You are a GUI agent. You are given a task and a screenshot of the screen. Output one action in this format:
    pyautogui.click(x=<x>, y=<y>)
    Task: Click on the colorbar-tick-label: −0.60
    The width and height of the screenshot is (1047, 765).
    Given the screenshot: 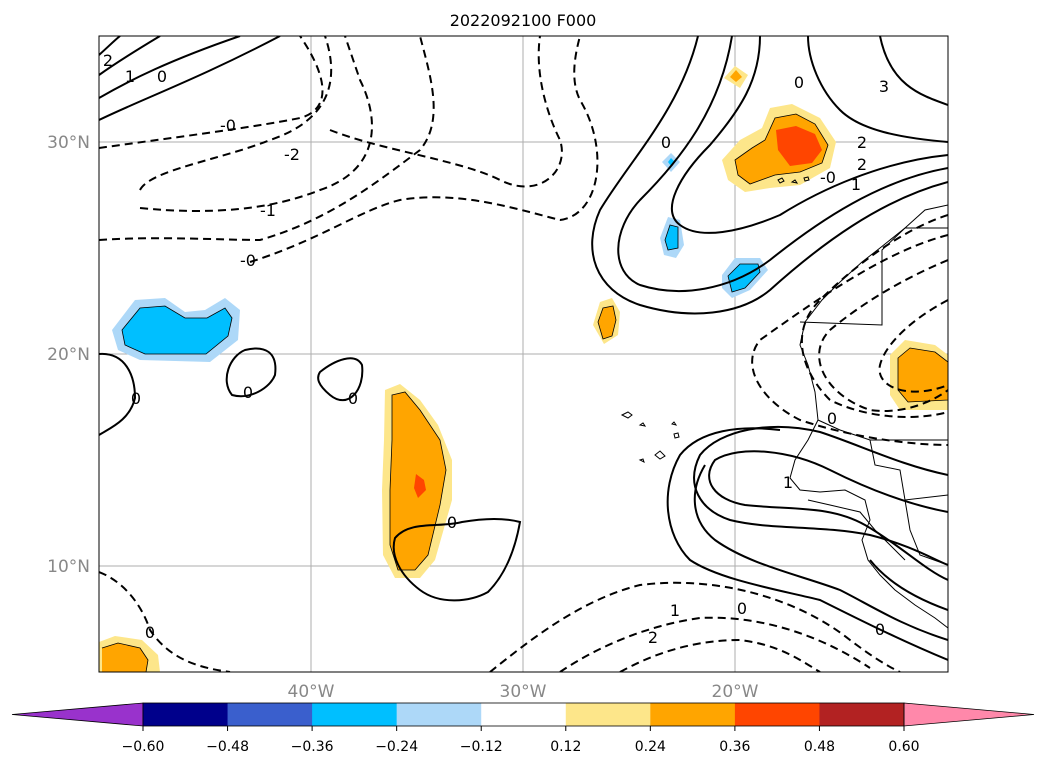 What is the action you would take?
    pyautogui.click(x=143, y=747)
    